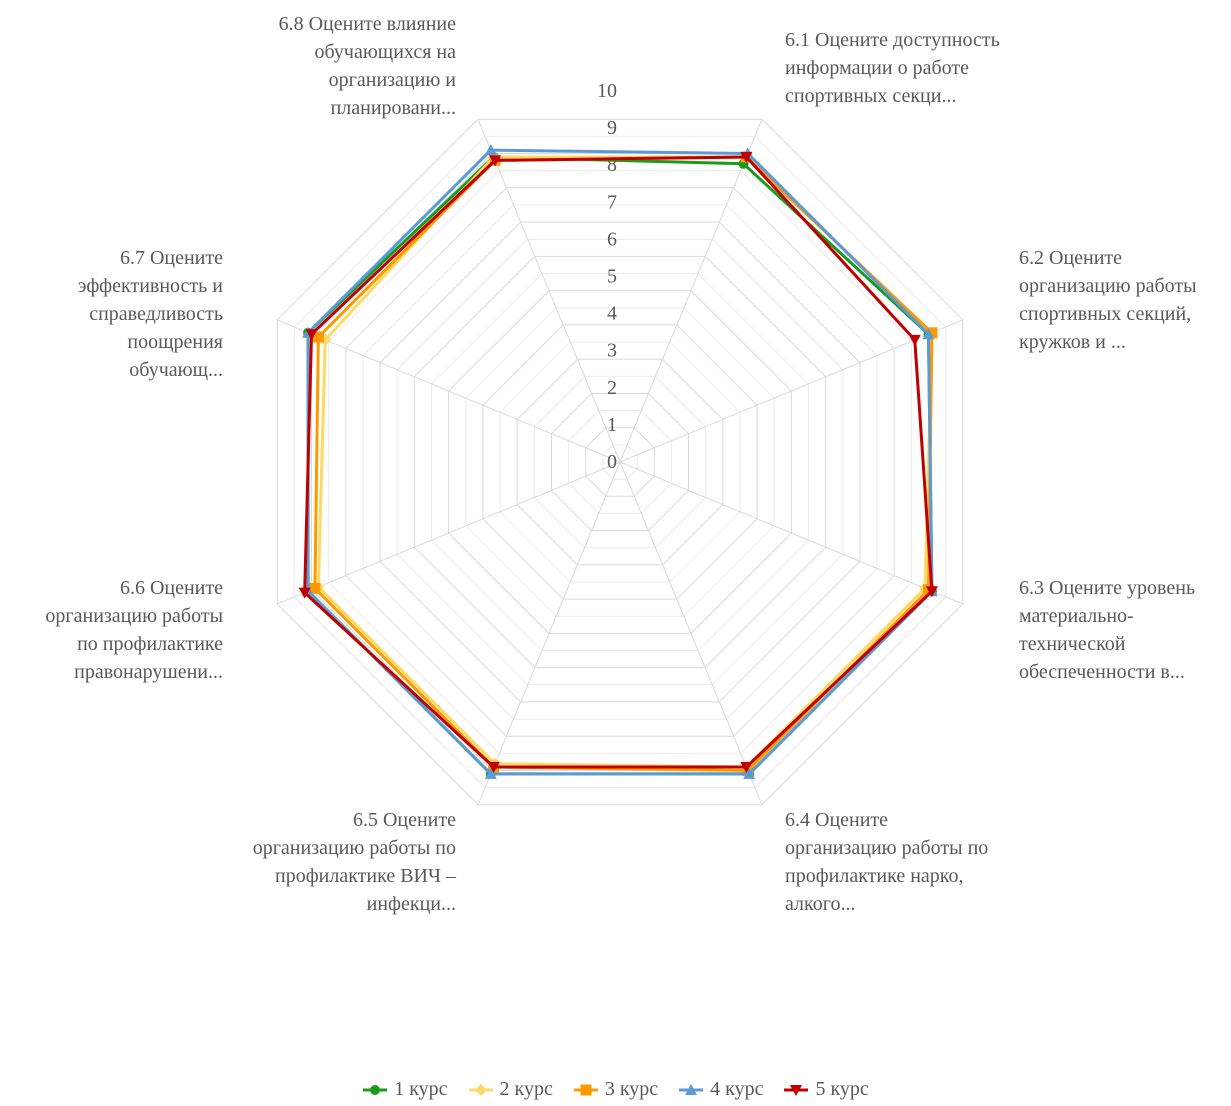  I want to click on legend-label: 5 курс, so click(842, 1089).